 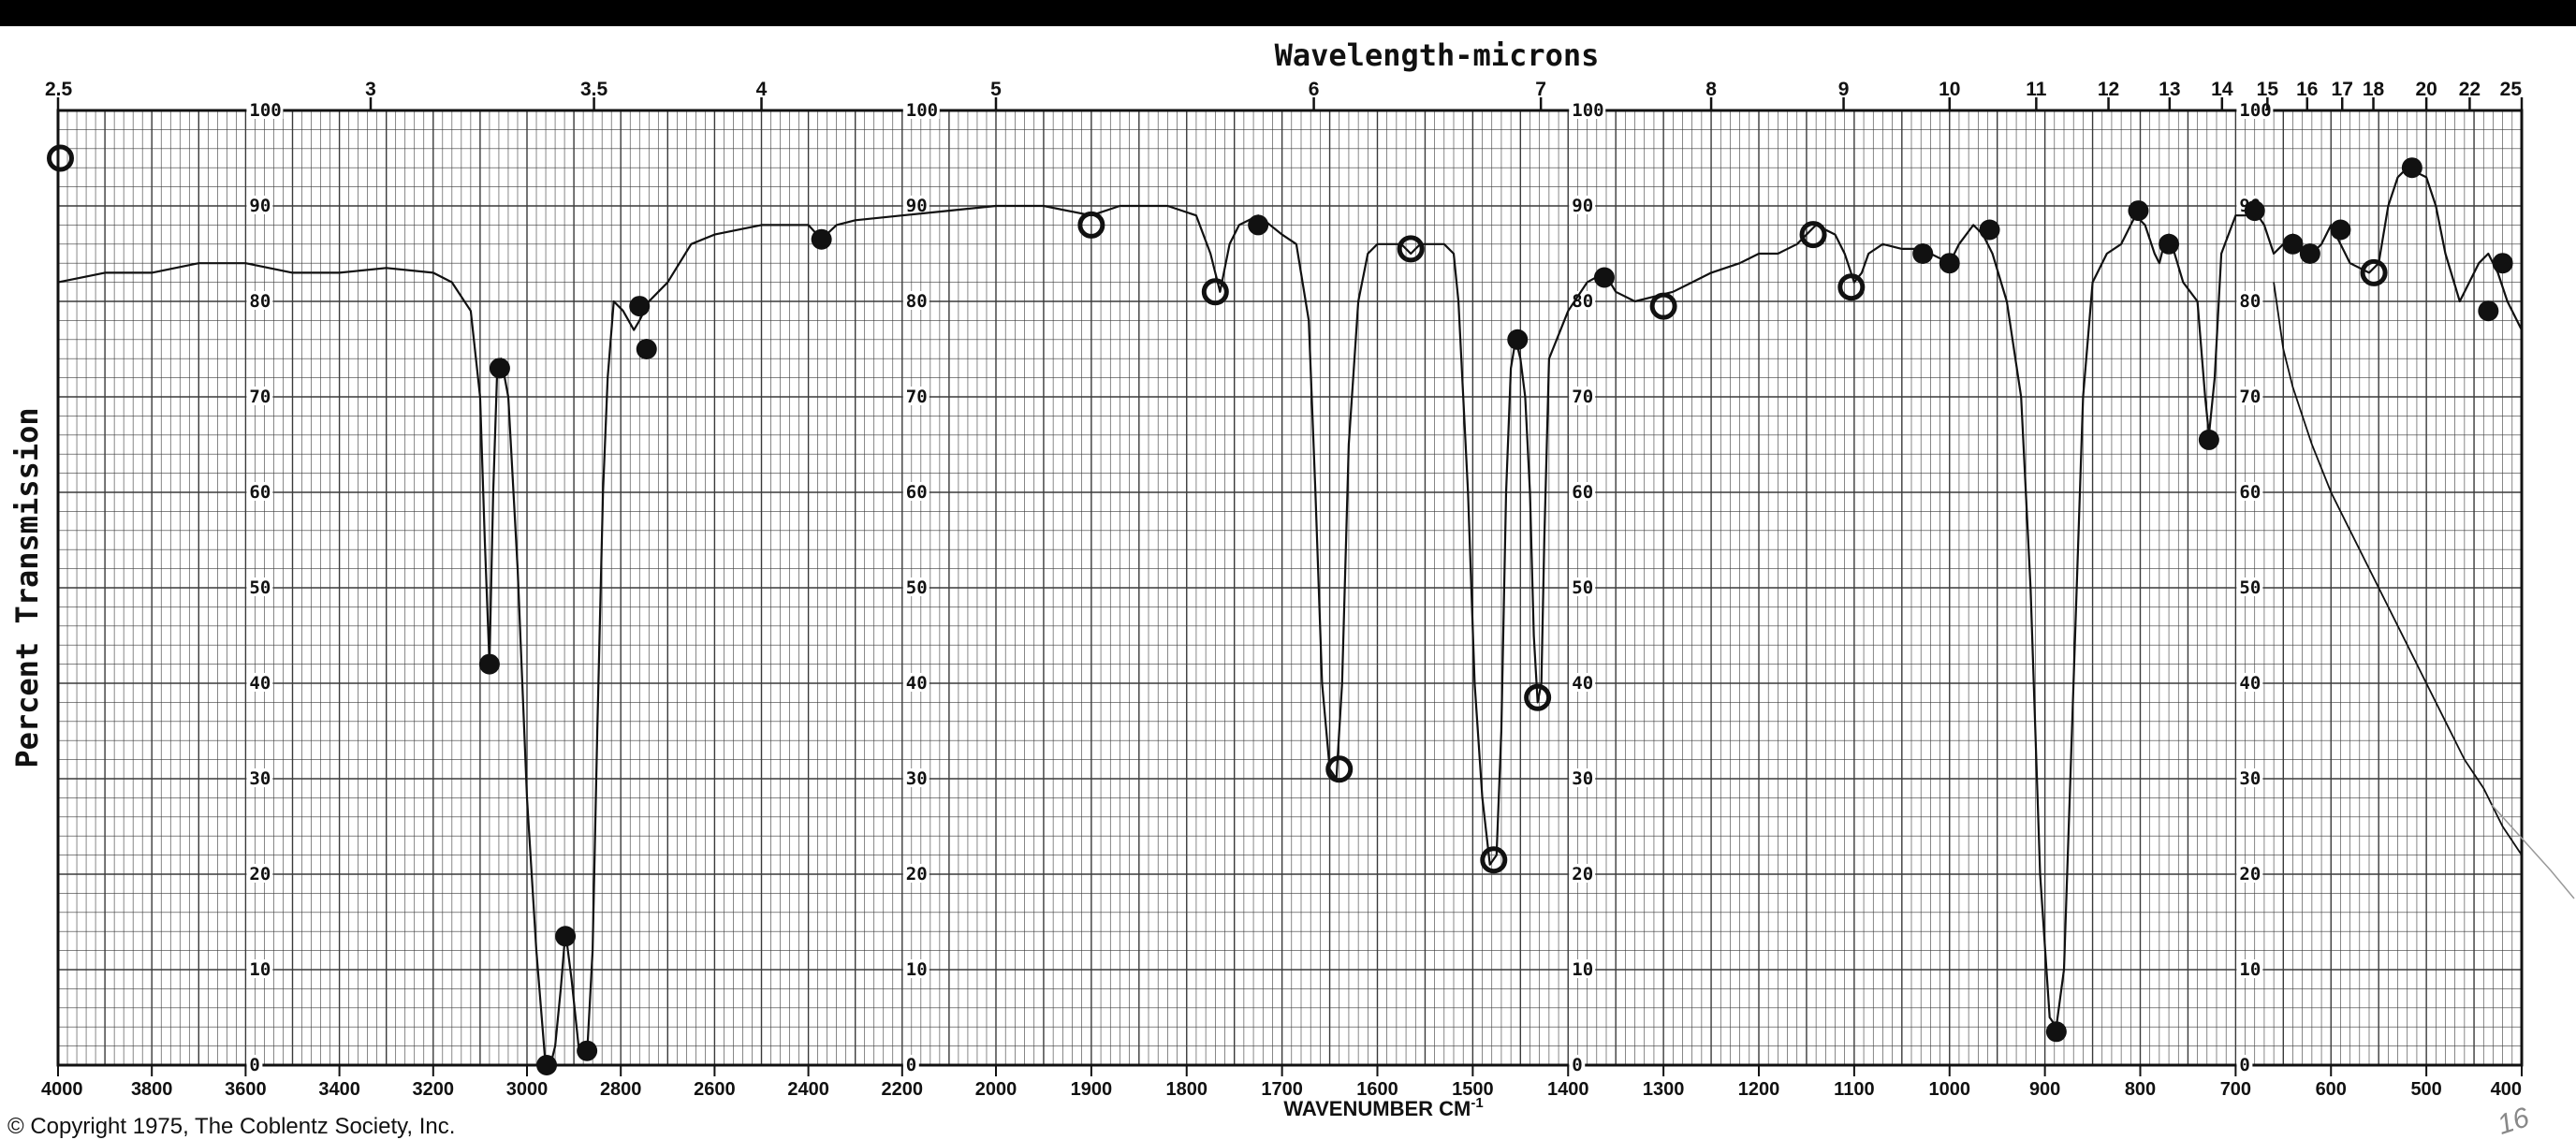 I want to click on top-tick-label: 20, so click(x=2426, y=89).